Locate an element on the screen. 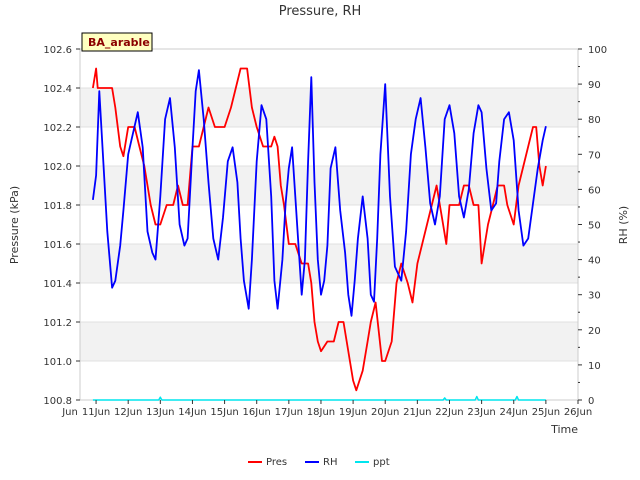  legend-label-ppt: ppt is located at coordinates (381, 462).